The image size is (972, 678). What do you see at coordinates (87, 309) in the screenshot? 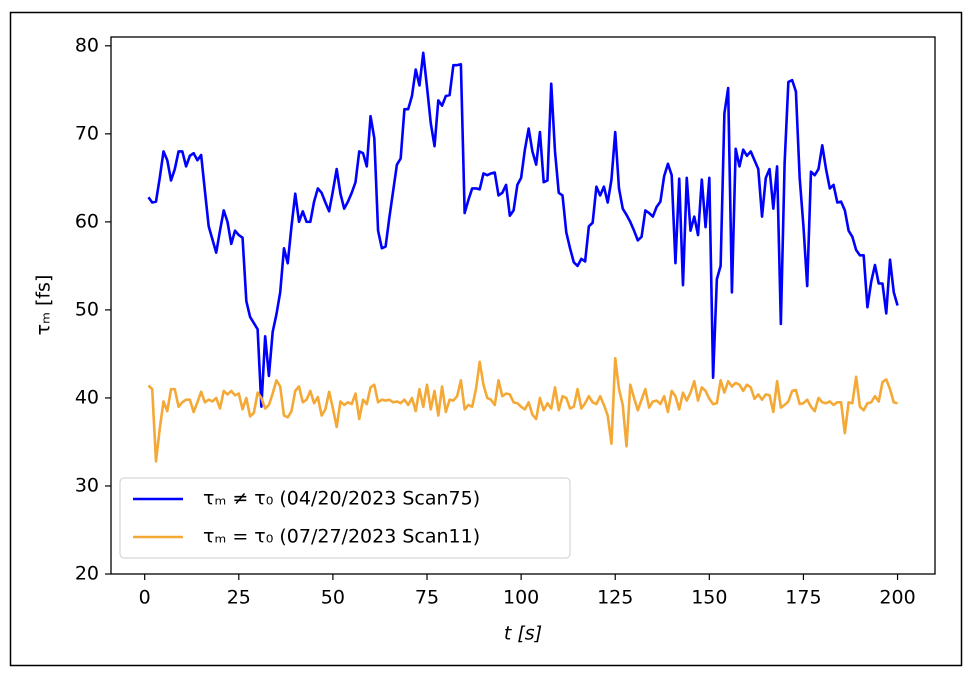
I see `y-tick-label: 50` at bounding box center [87, 309].